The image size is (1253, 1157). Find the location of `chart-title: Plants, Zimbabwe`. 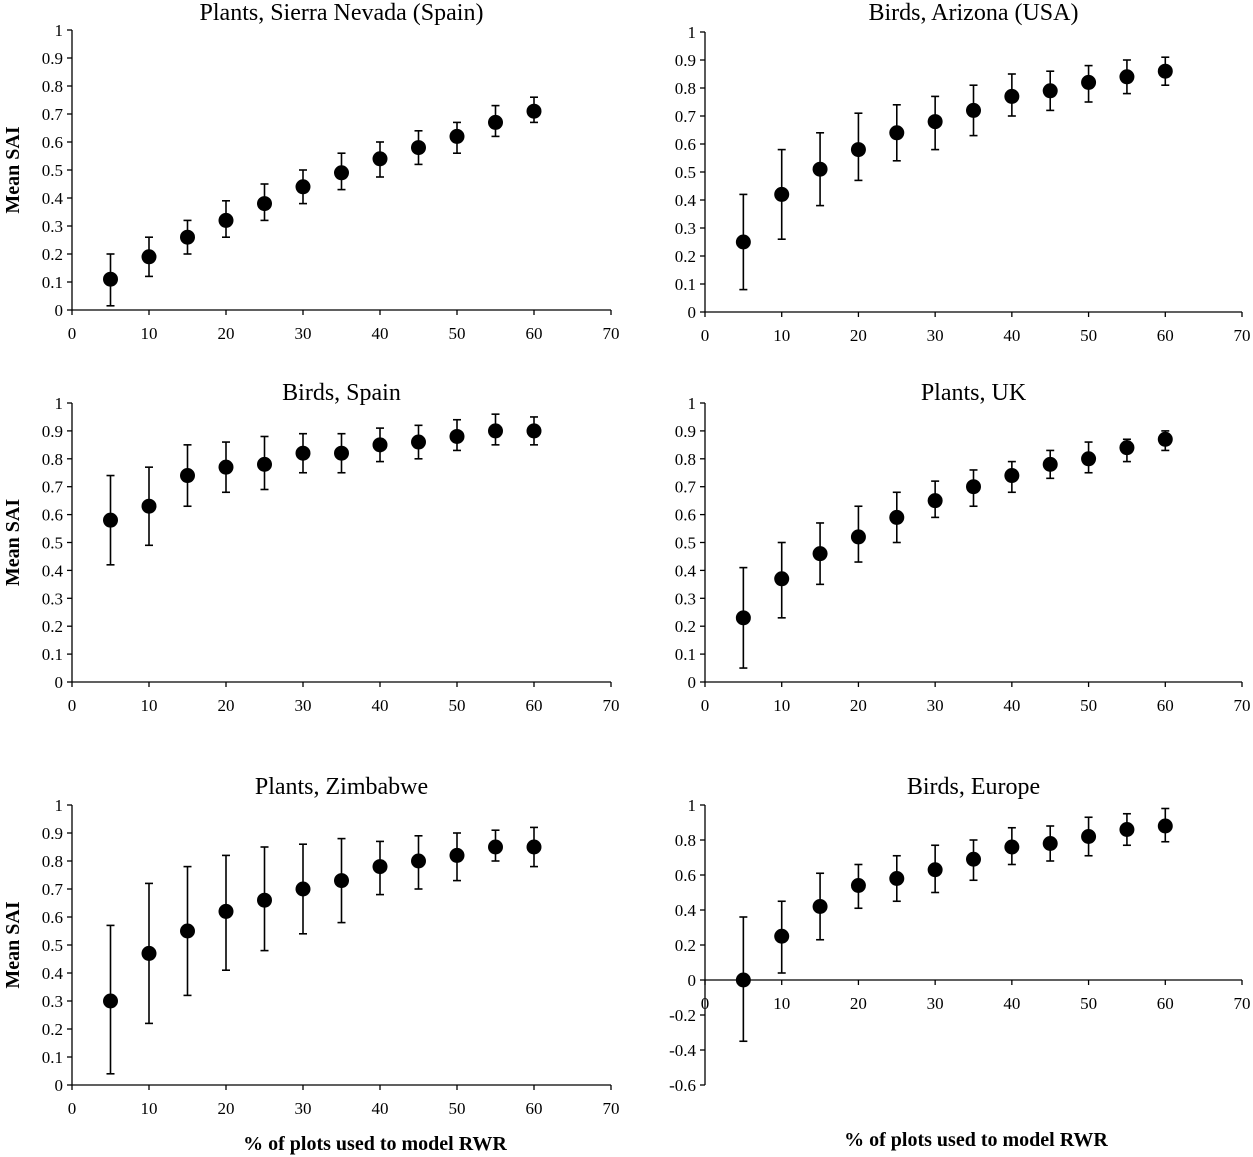

chart-title: Plants, Zimbabwe is located at coordinates (341, 787).